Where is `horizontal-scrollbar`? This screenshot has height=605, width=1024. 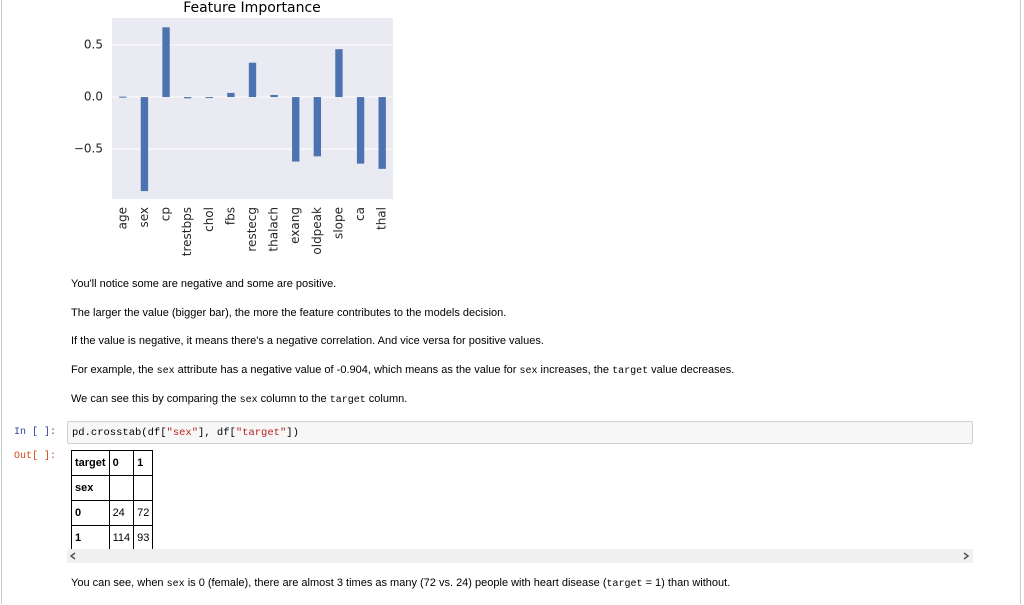
horizontal-scrollbar is located at coordinates (520, 556).